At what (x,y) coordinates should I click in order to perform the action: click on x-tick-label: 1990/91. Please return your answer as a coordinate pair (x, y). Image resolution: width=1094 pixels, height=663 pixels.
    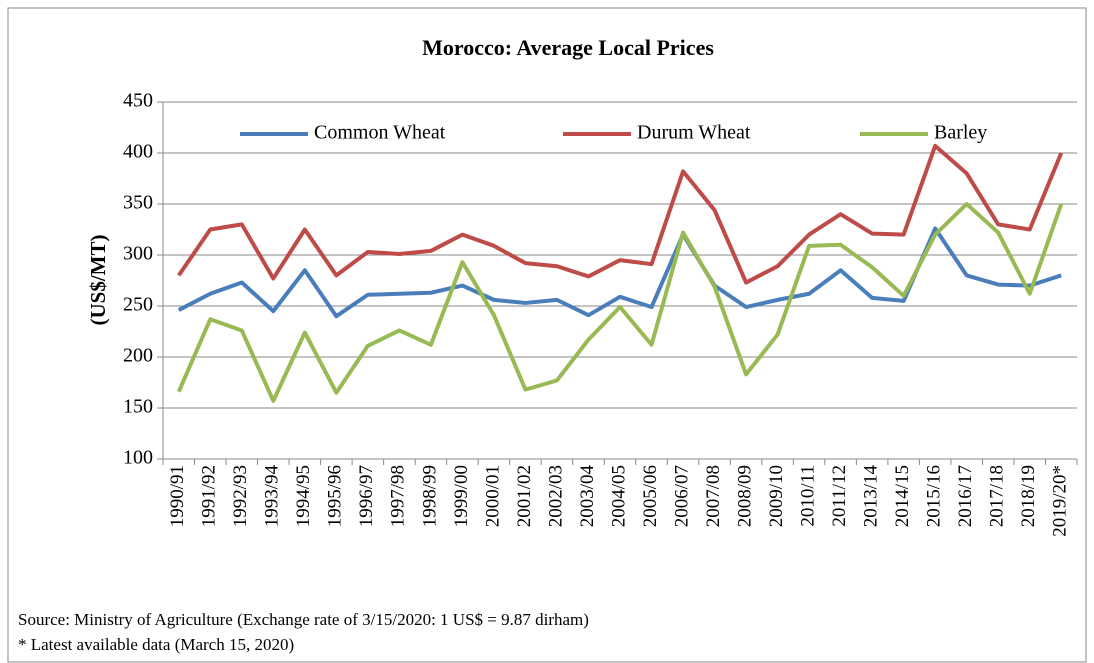
    Looking at the image, I should click on (177, 496).